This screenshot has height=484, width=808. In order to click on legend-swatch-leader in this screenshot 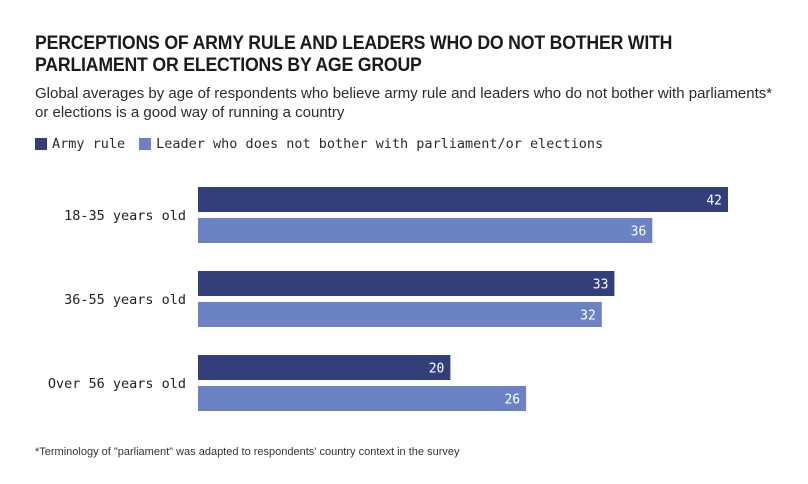, I will do `click(145, 144)`.